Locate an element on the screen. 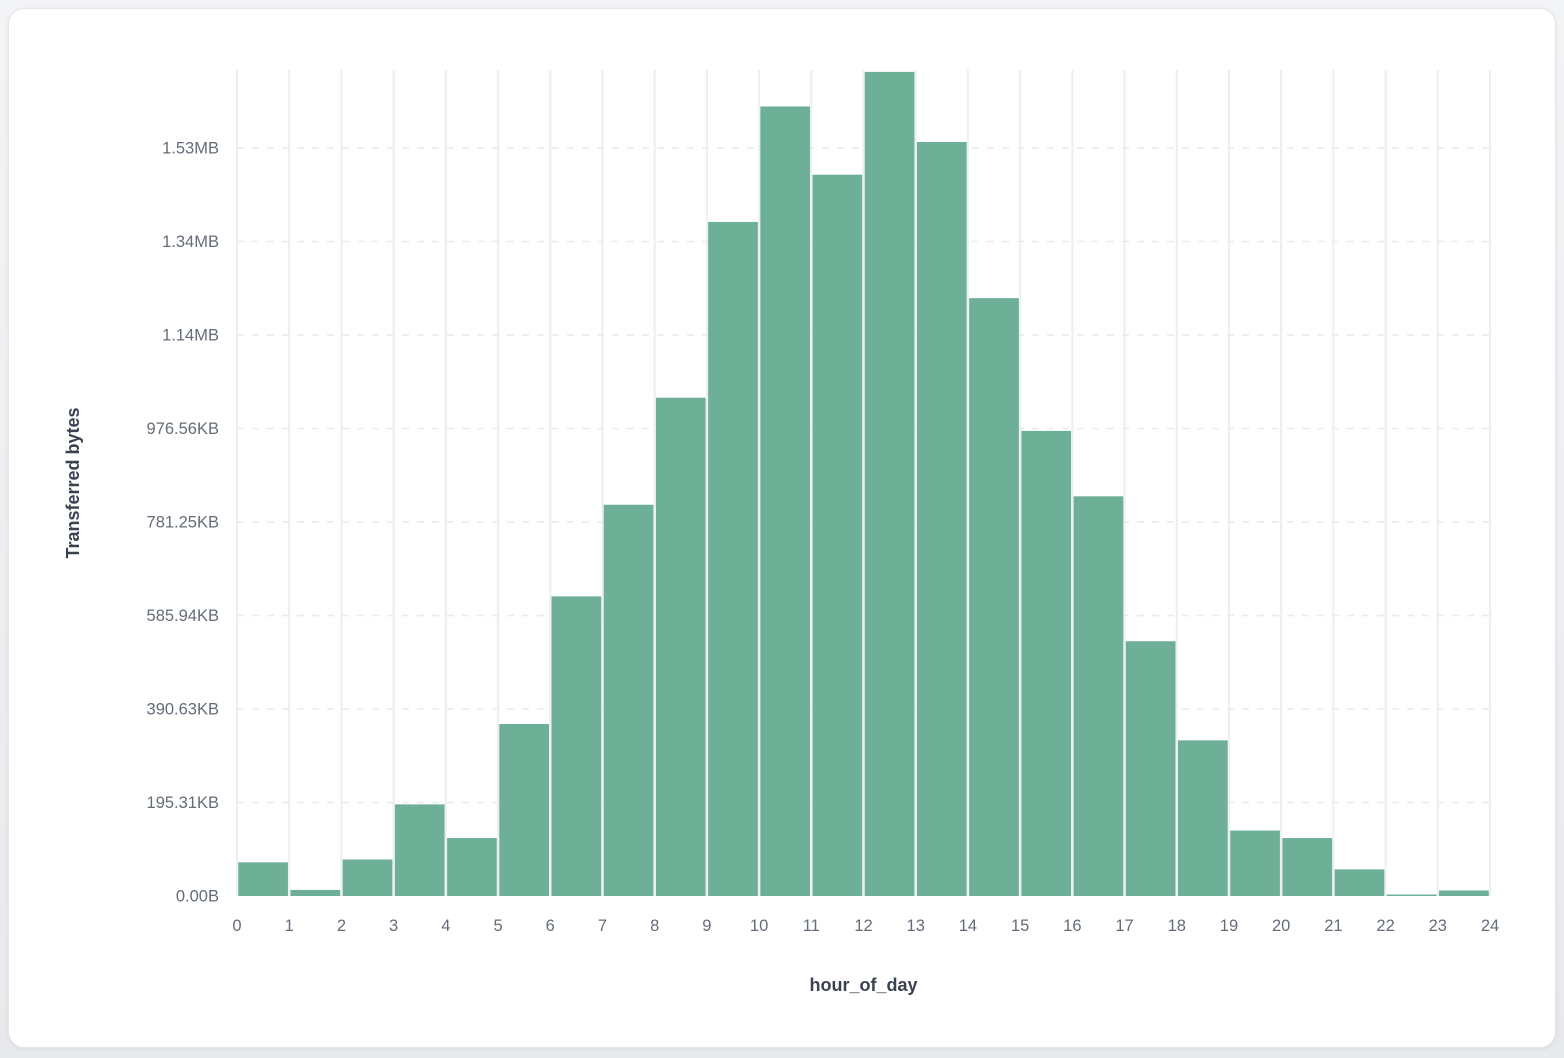 This screenshot has width=1564, height=1058. x-tick-label: 15 is located at coordinates (1020, 926).